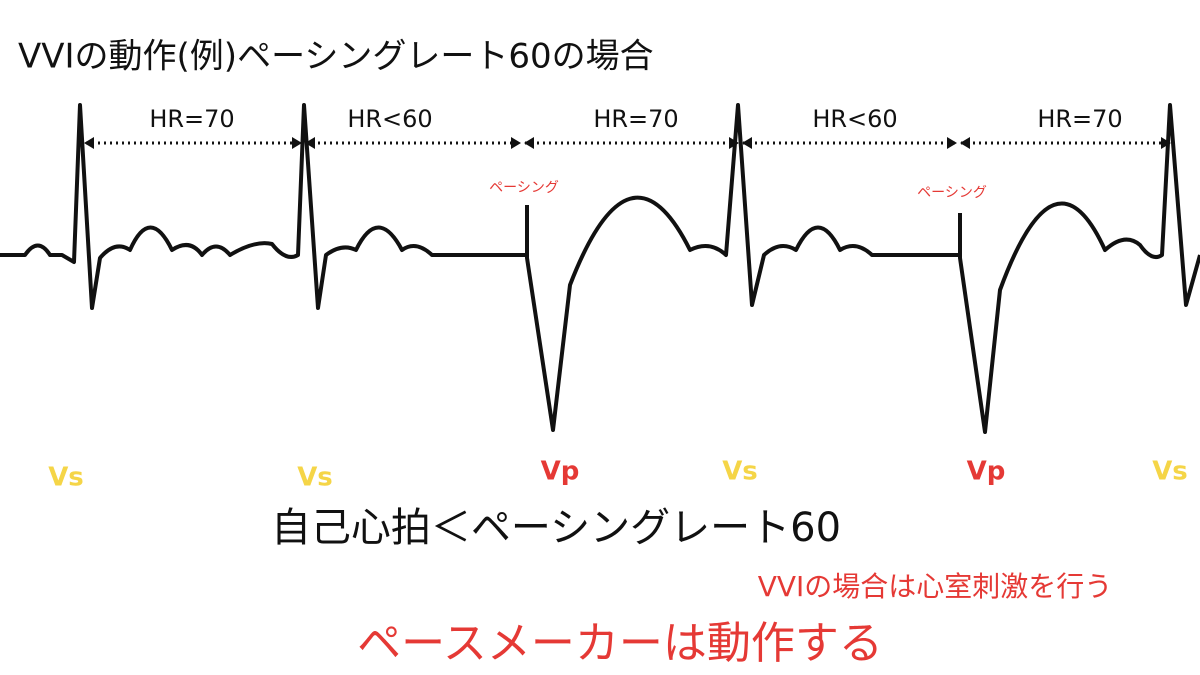 The width and height of the screenshot is (1200, 675). I want to click on note: VVIの場合は心室刺激を行う, so click(935, 586).